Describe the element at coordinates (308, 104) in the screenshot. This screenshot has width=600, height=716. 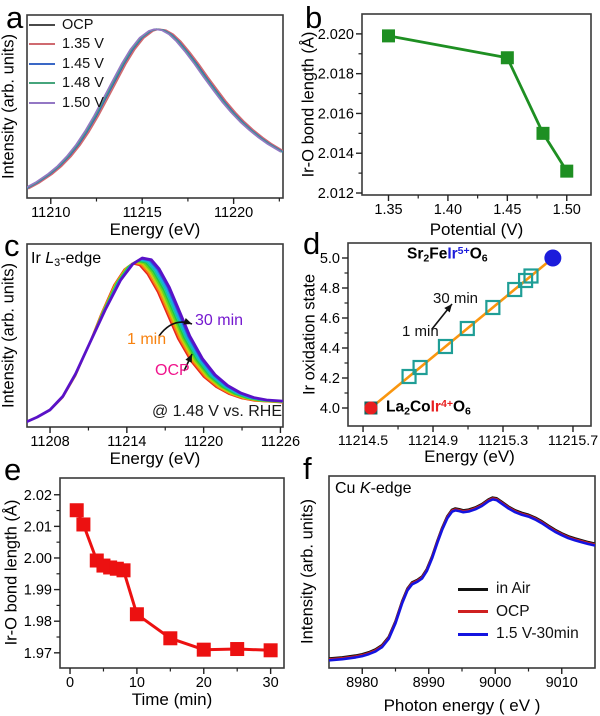
I see `y-axis-label-b: Ir-O bond length (Å)` at that location.